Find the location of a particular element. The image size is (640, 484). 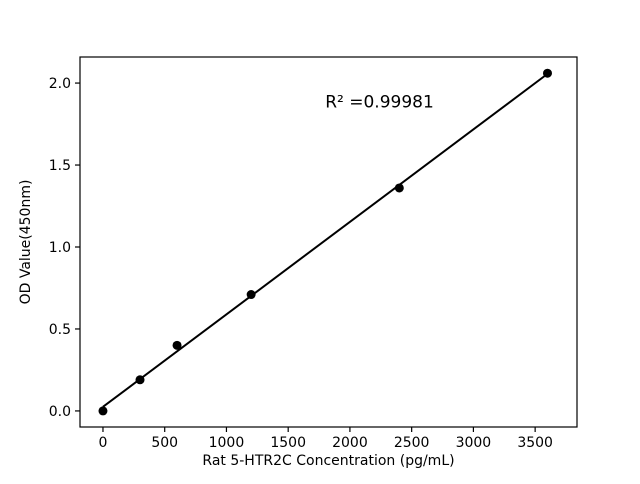

x-tick-label: 1000 is located at coordinates (227, 443).